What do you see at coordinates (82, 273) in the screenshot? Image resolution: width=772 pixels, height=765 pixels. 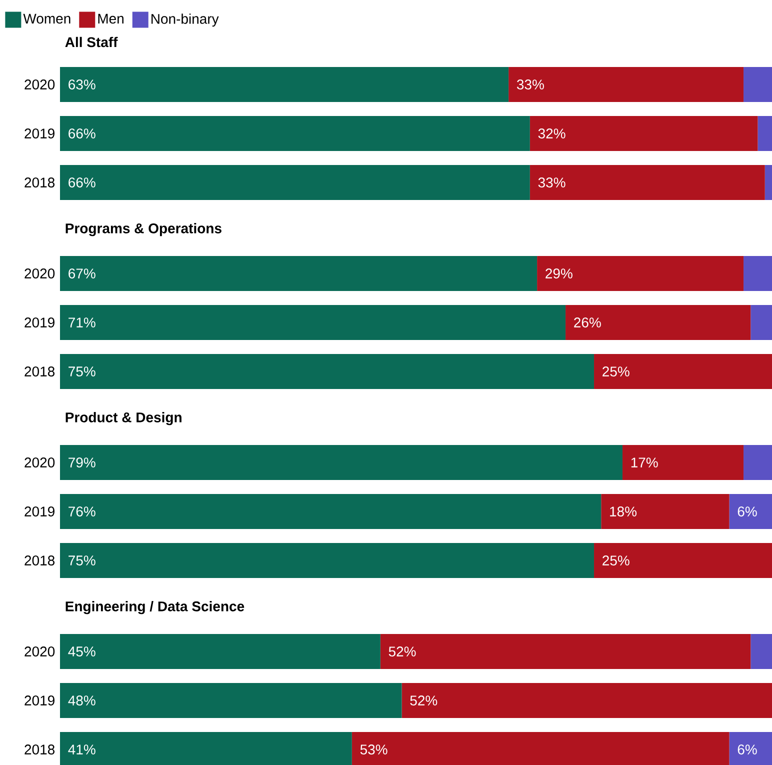 I see `data-label: 67%` at bounding box center [82, 273].